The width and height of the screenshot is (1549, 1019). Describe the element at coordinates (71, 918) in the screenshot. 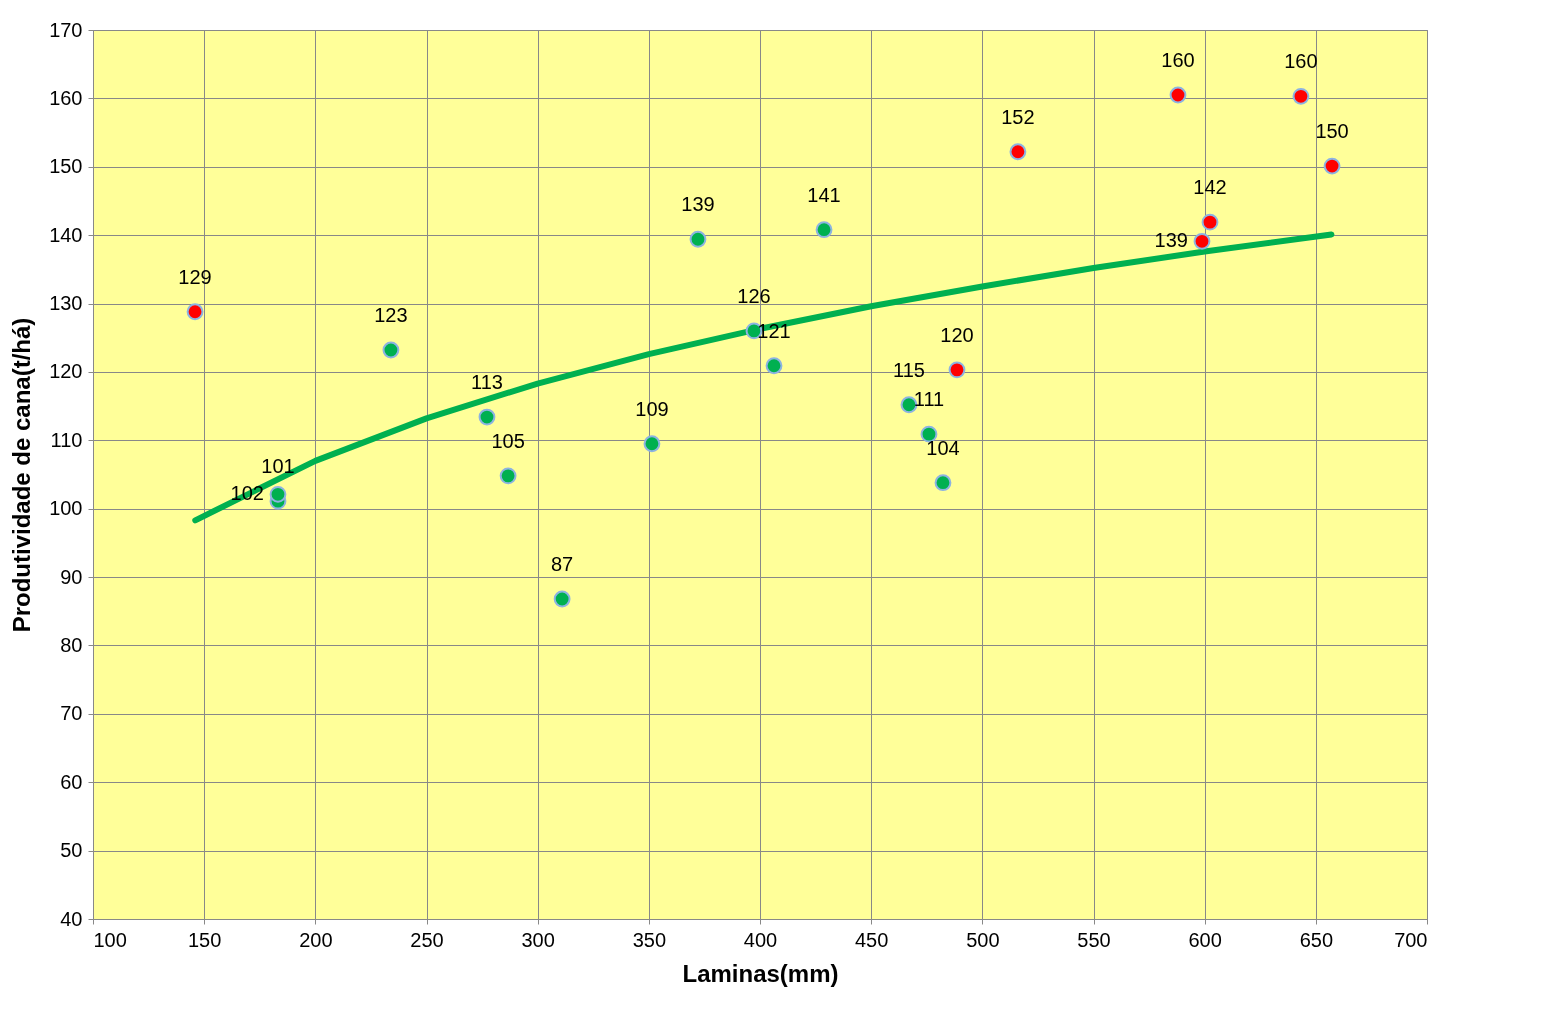

I see `y-tick-label: 40` at that location.